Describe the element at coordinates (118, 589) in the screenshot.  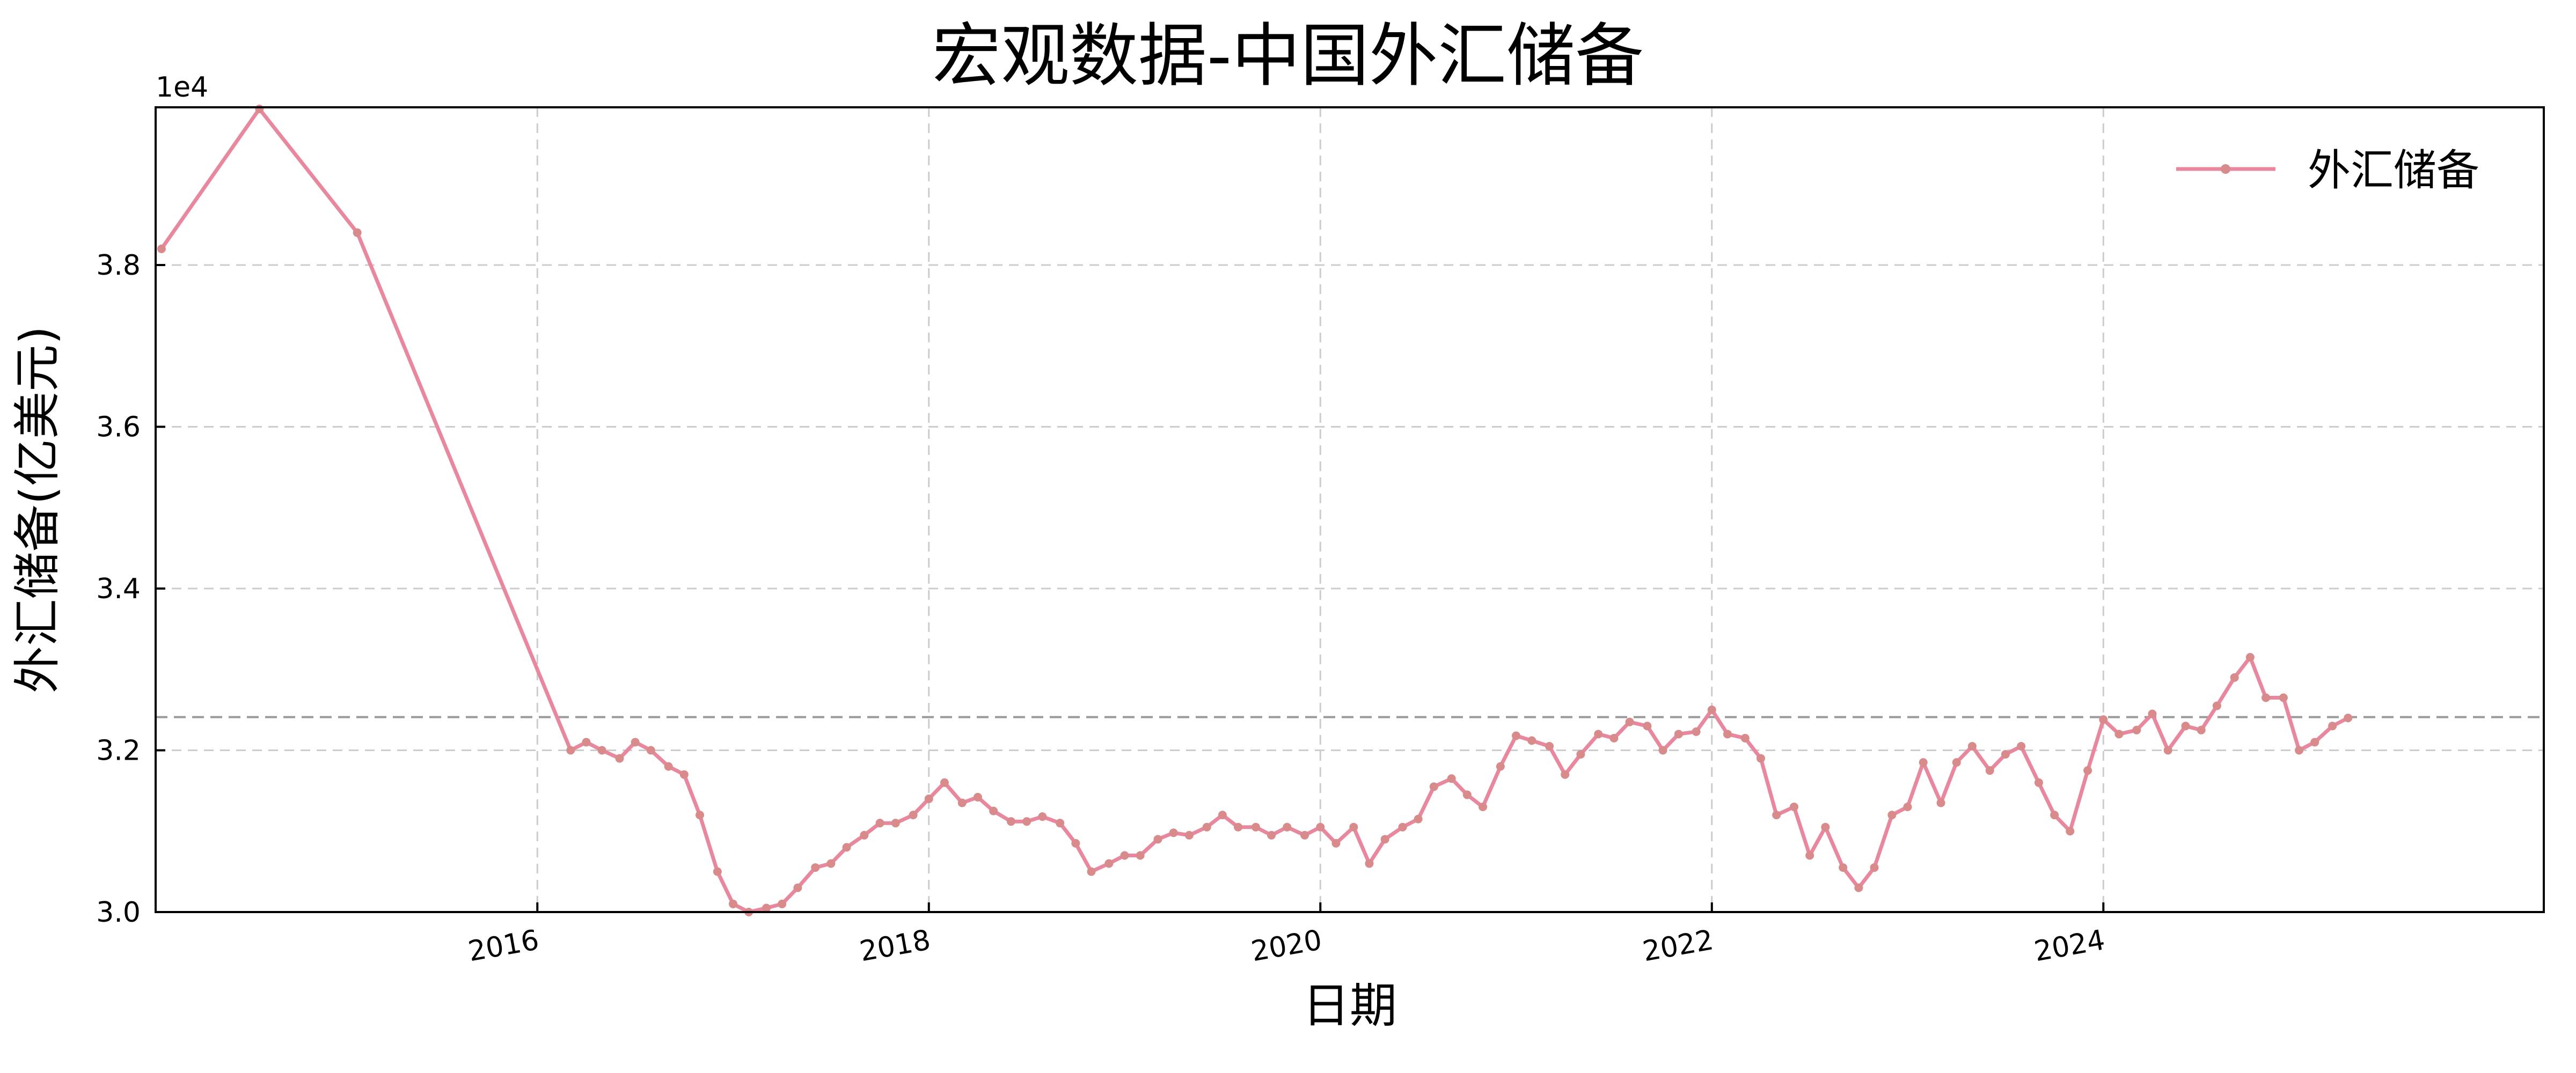
I see `y-tick-label: 3.4` at that location.